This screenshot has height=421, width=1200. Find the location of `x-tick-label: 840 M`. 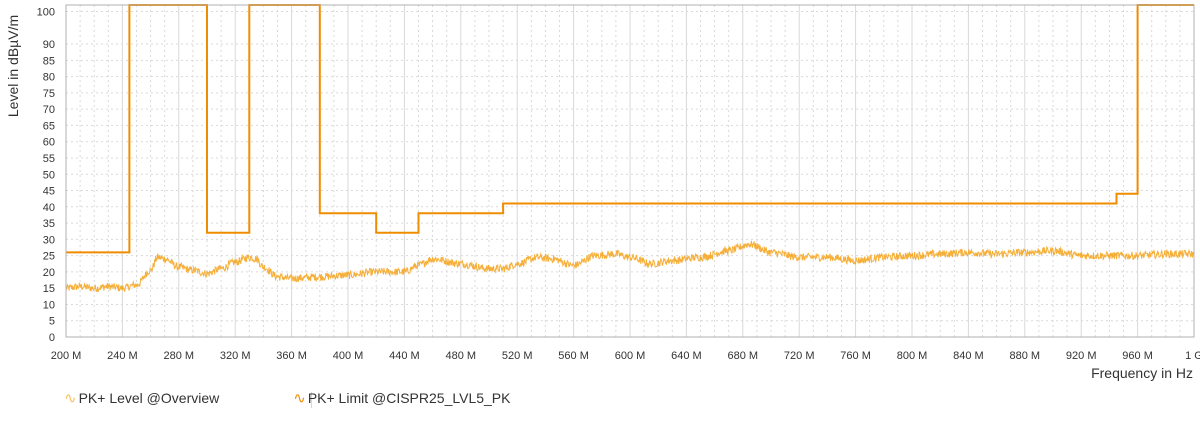

x-tick-label: 840 M is located at coordinates (968, 356).